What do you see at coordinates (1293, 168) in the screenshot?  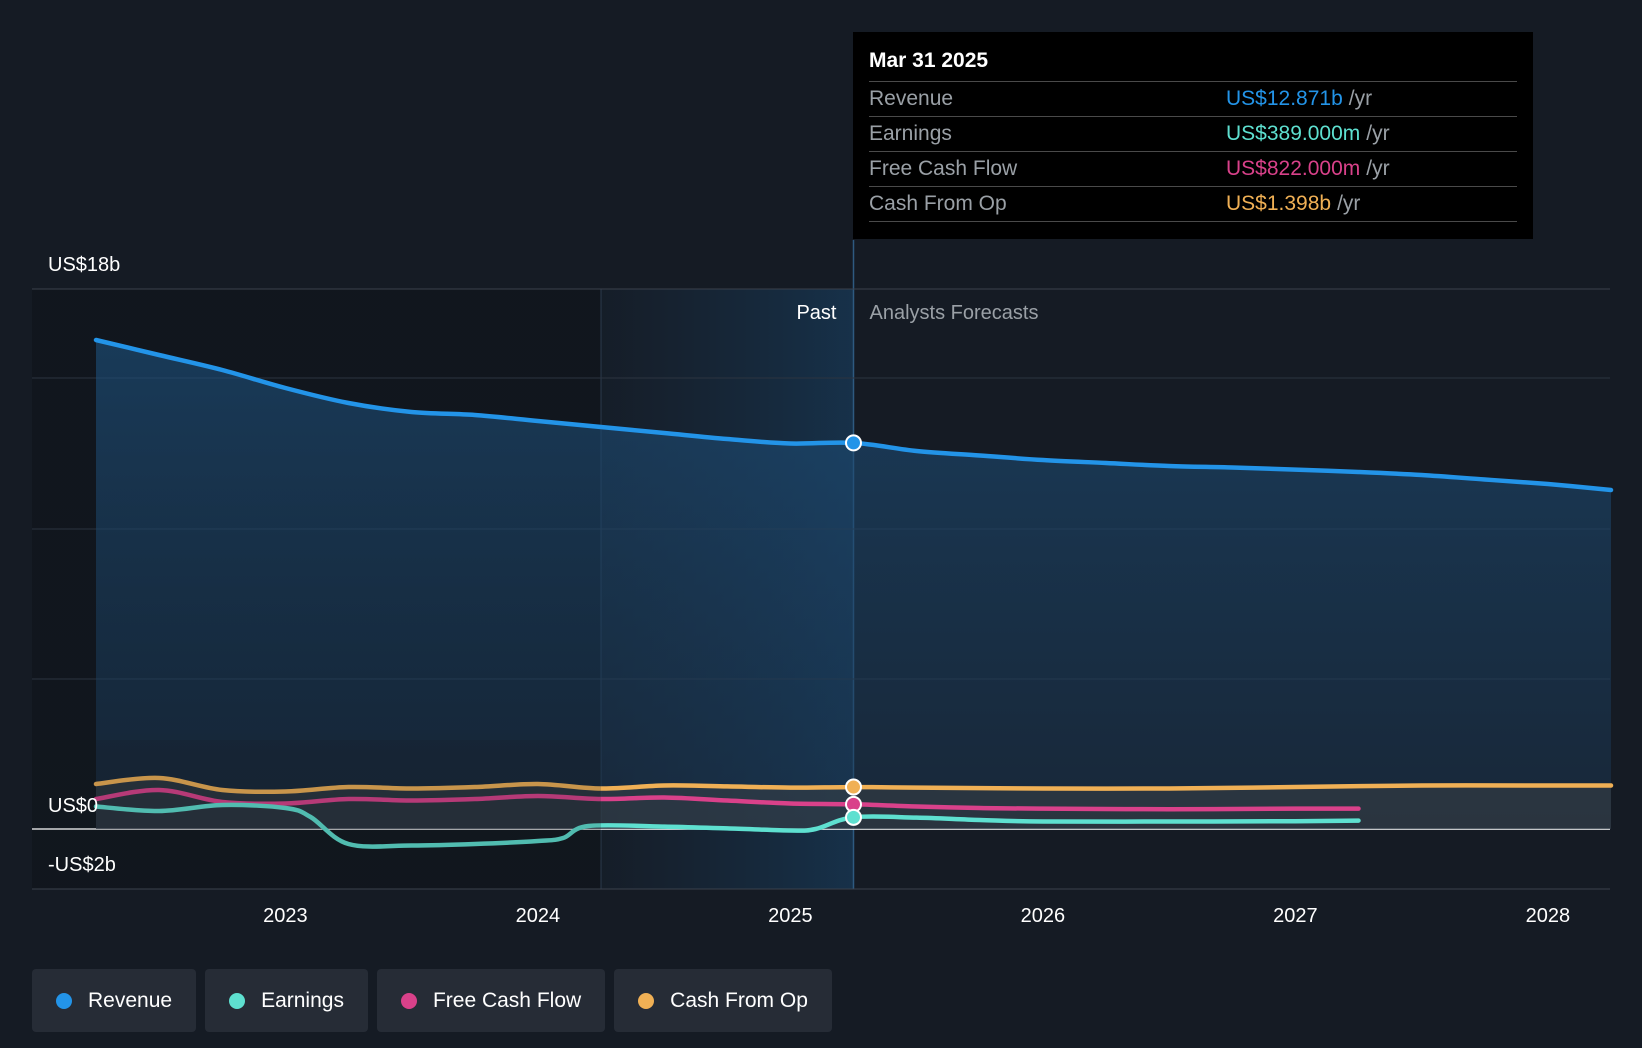 I see `tooltip-row-value: US$822.000m` at bounding box center [1293, 168].